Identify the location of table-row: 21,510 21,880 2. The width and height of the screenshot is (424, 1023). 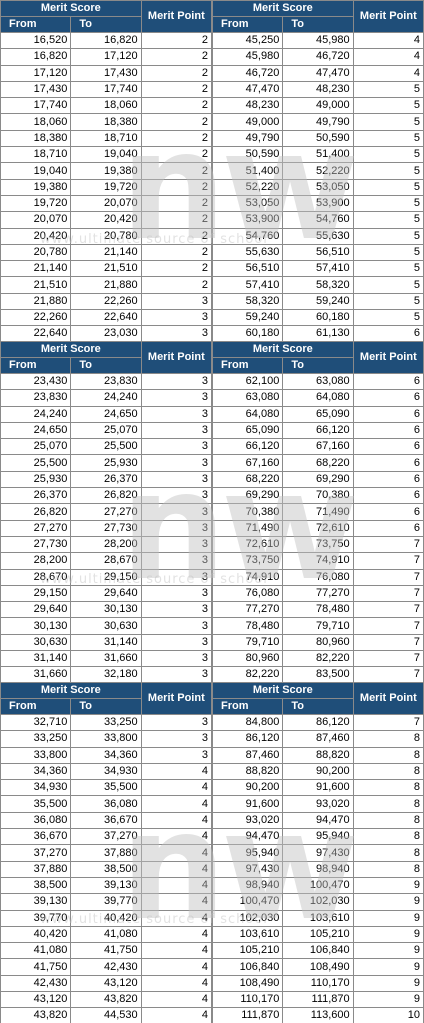
(106, 285).